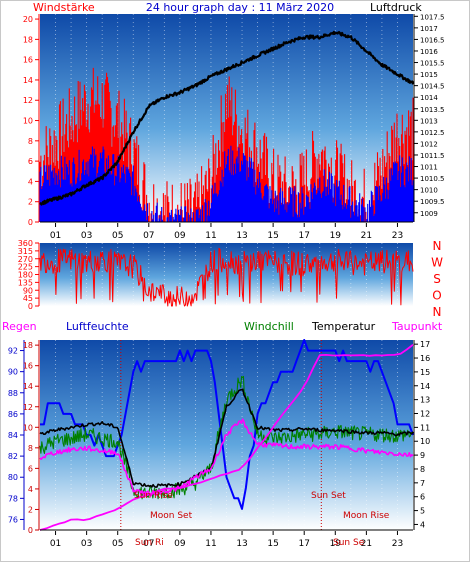 The image size is (470, 562). Describe the element at coordinates (417, 326) in the screenshot. I see `label-taupunkt: Taupunkt` at that location.